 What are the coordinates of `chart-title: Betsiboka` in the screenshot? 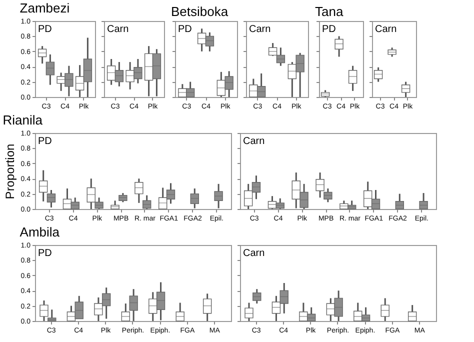 It's located at (200, 11).